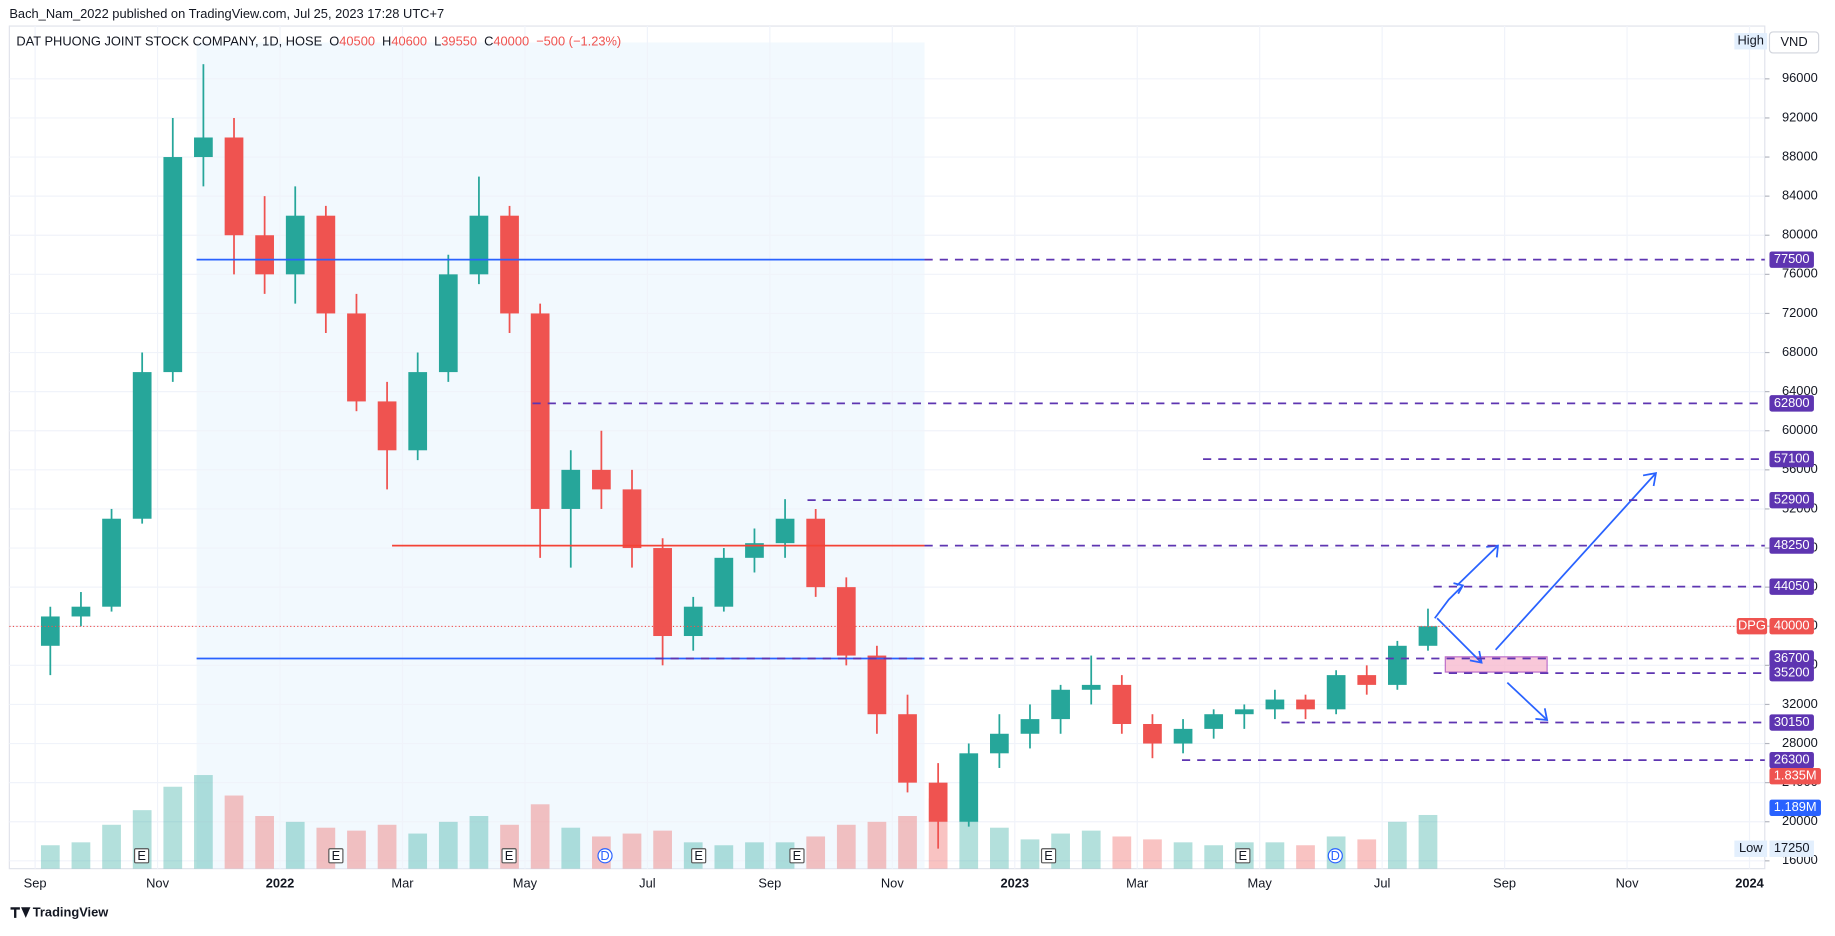  I want to click on x-tick-label: Mar, so click(402, 882).